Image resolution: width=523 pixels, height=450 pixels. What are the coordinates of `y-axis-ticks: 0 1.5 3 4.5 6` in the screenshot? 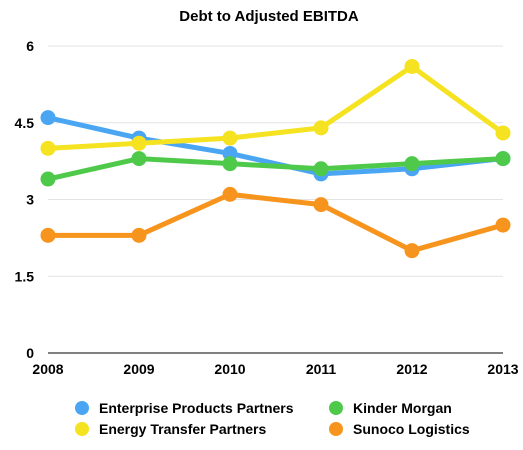 It's located at (25, 199).